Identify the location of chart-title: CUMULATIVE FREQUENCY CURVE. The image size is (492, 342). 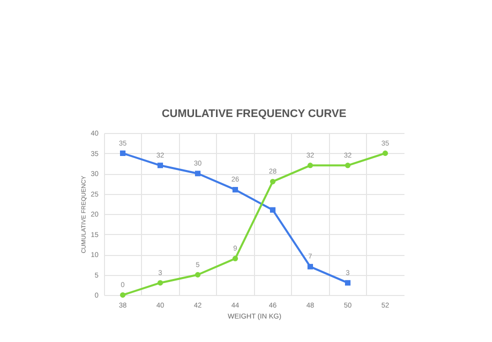
(254, 114).